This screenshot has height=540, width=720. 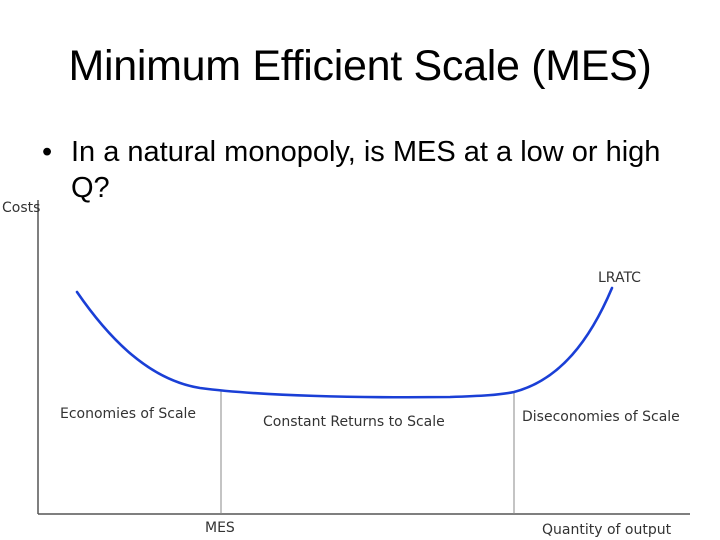 What do you see at coordinates (619, 278) in the screenshot?
I see `curve-label: LRATC` at bounding box center [619, 278].